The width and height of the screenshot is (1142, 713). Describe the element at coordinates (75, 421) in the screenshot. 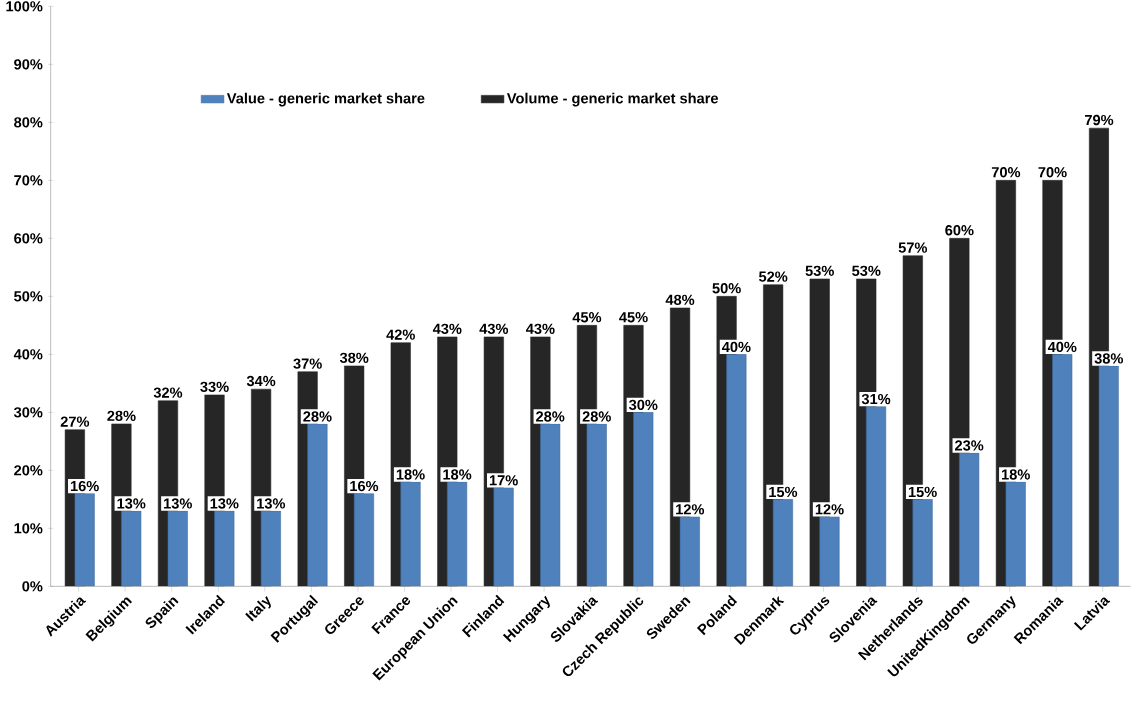

I see `data-label: 27%` at that location.